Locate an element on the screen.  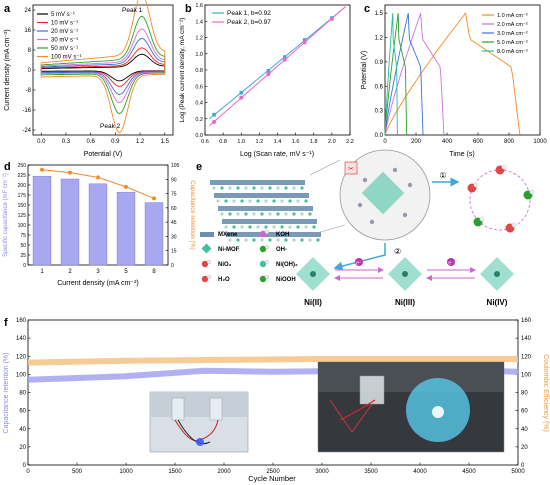
chart-b-xtick-label: 2.2 is located at coordinates (350, 142).